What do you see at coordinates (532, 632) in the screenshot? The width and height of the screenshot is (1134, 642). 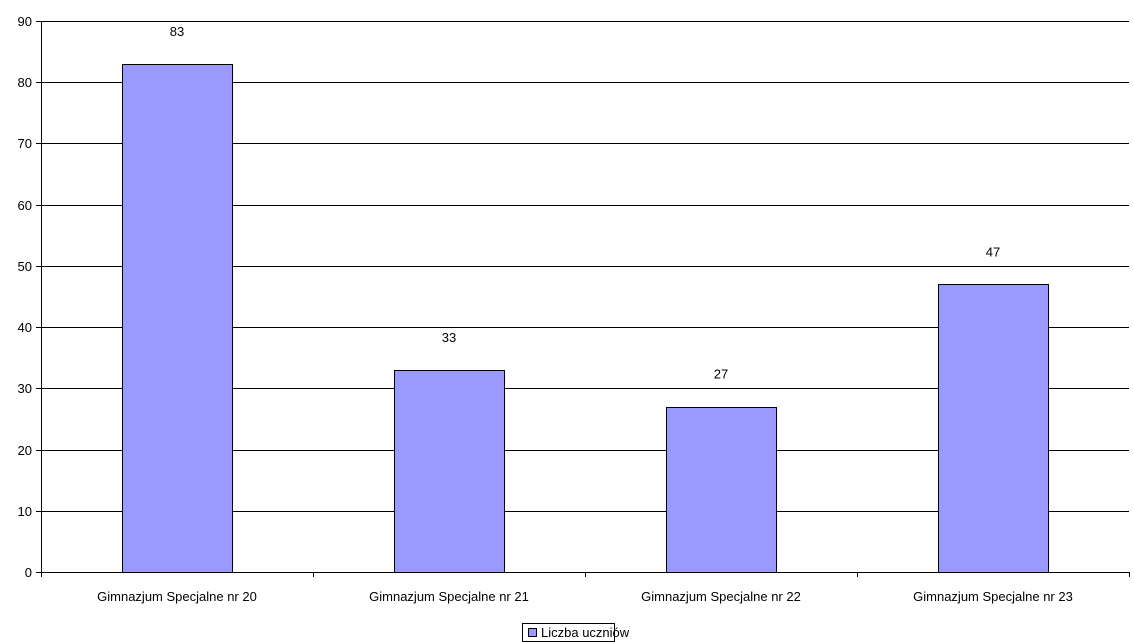 I see `legend-swatch` at bounding box center [532, 632].